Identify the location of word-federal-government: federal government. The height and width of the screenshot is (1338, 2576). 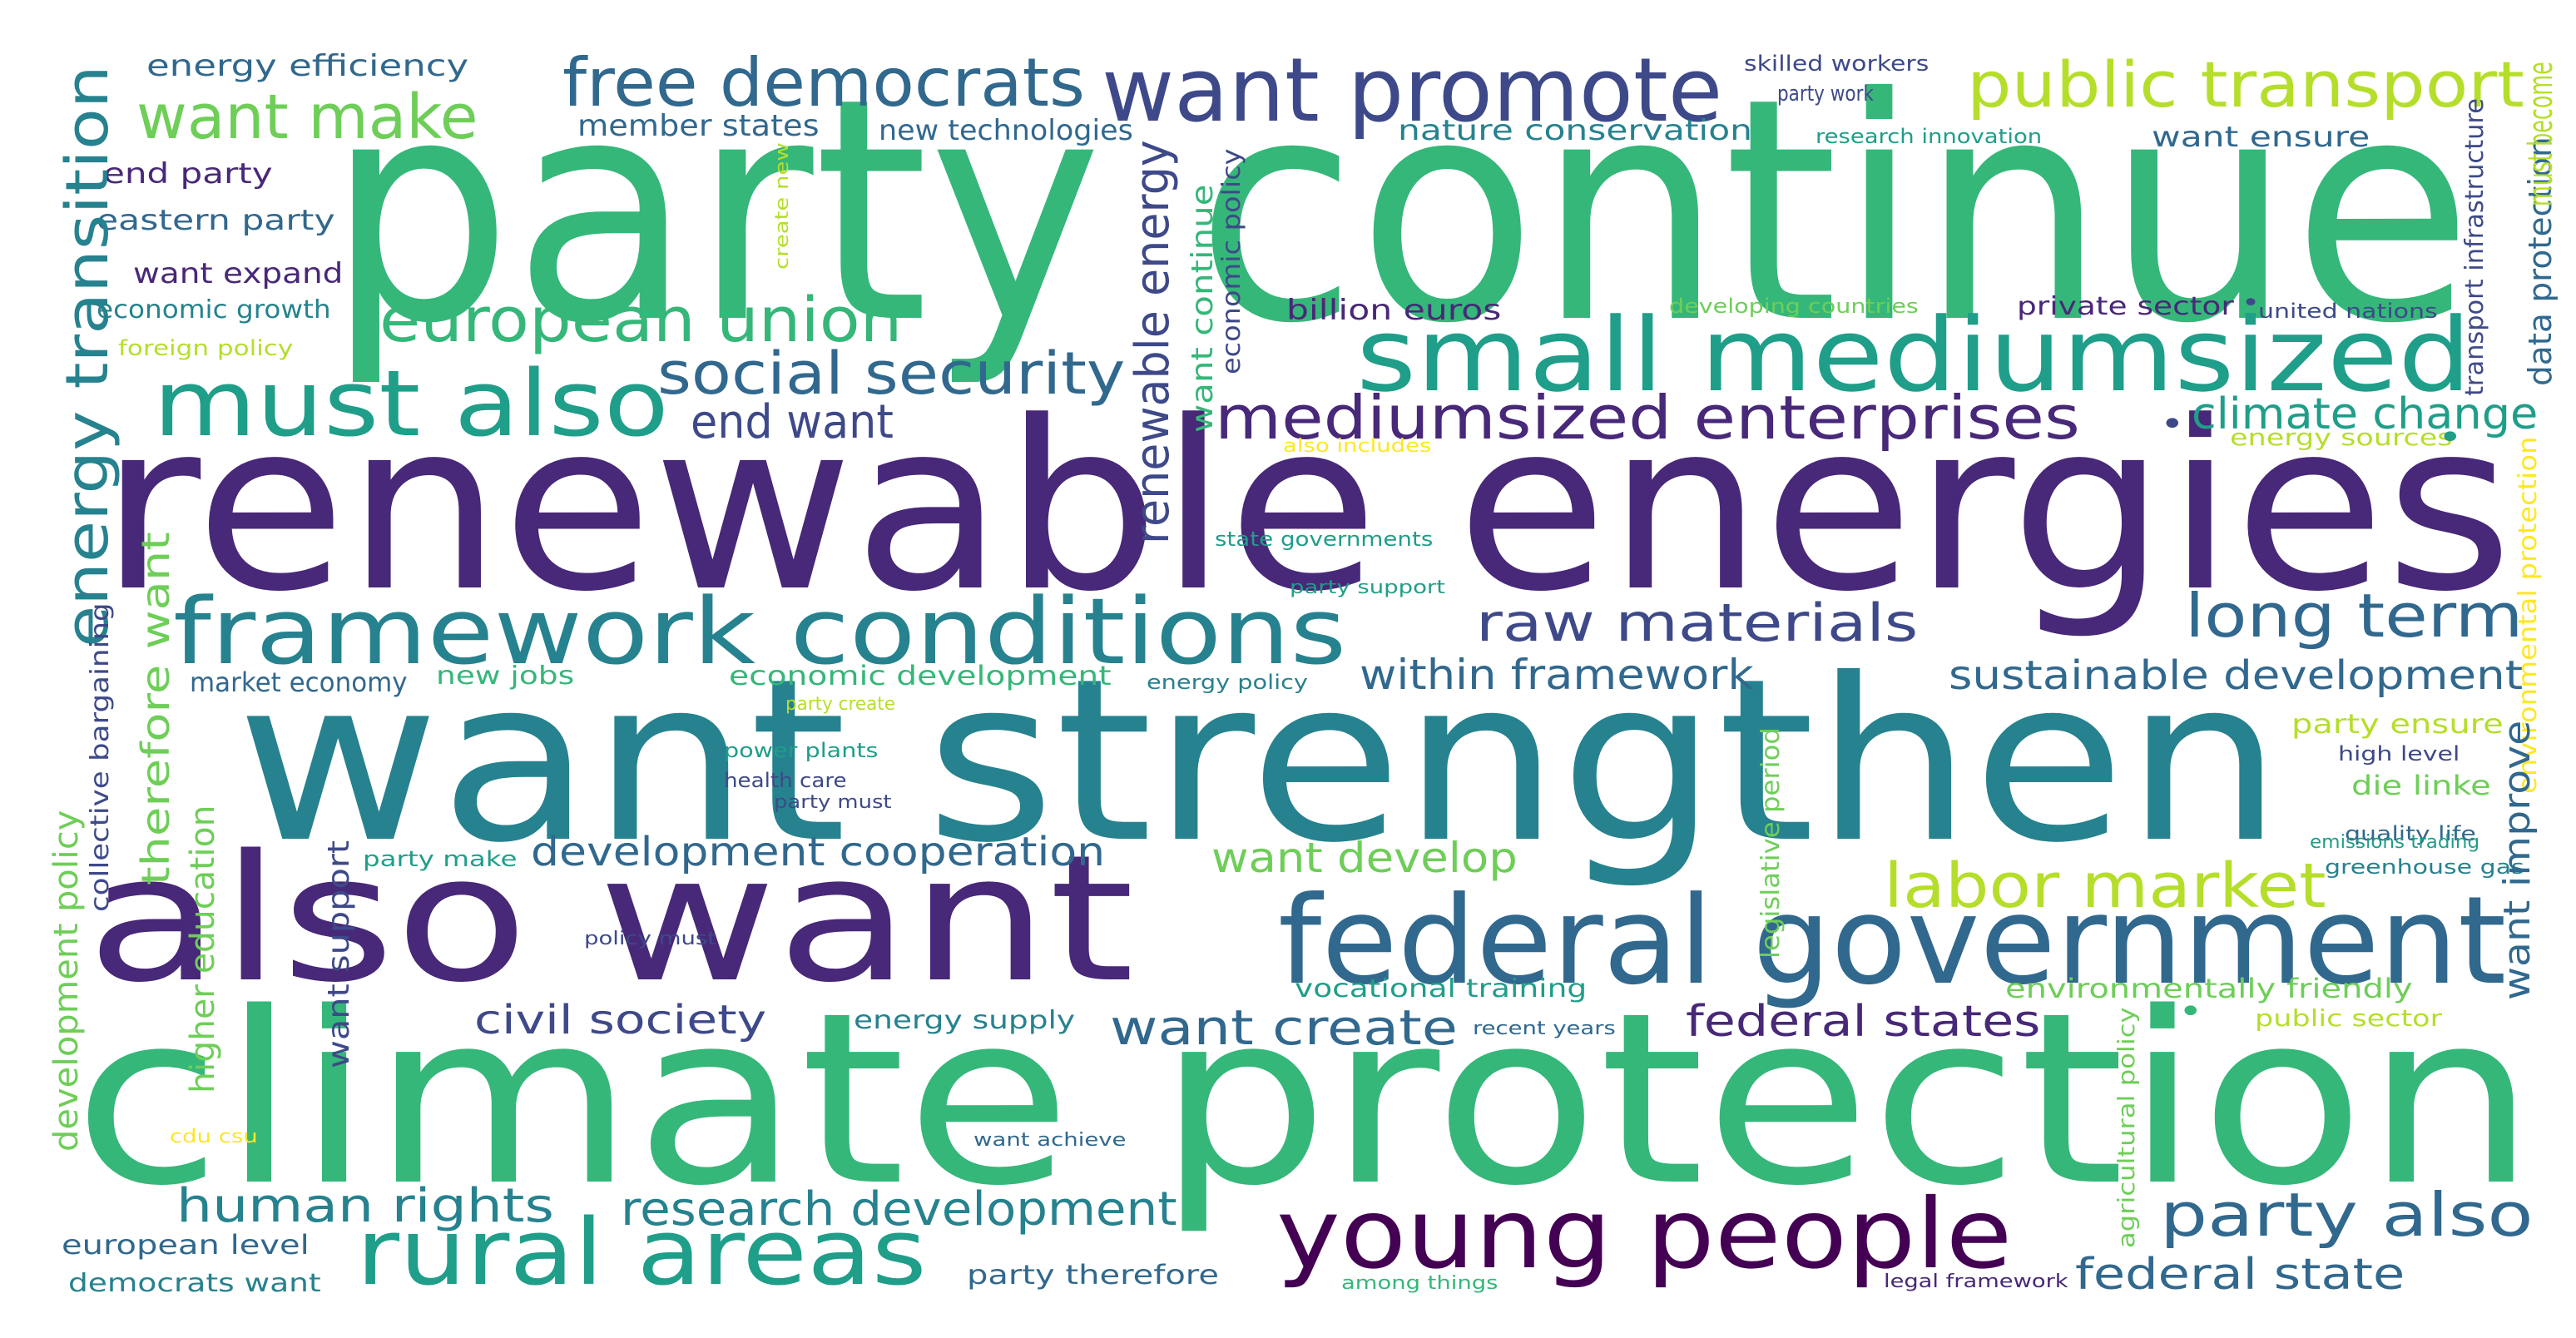
(1892, 941).